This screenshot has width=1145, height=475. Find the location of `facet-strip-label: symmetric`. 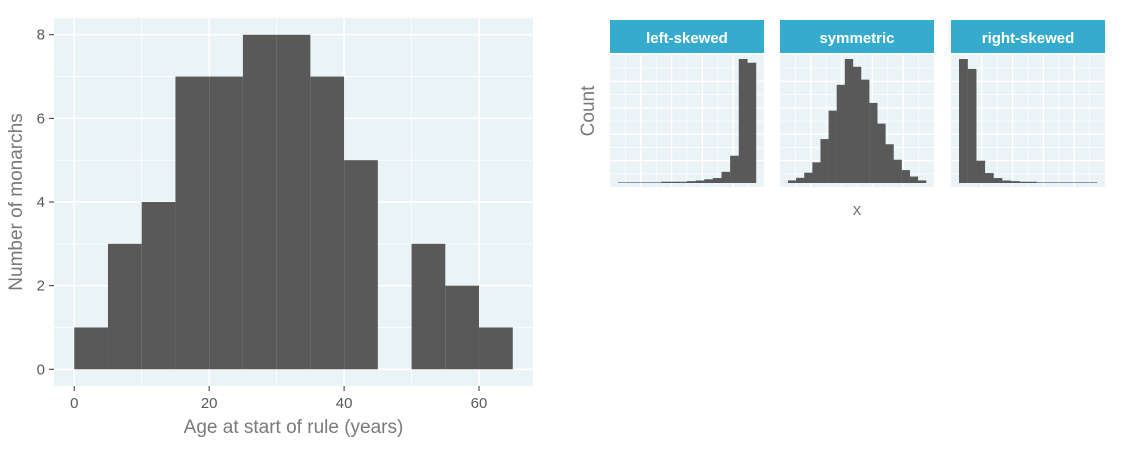

facet-strip-label: symmetric is located at coordinates (856, 38).